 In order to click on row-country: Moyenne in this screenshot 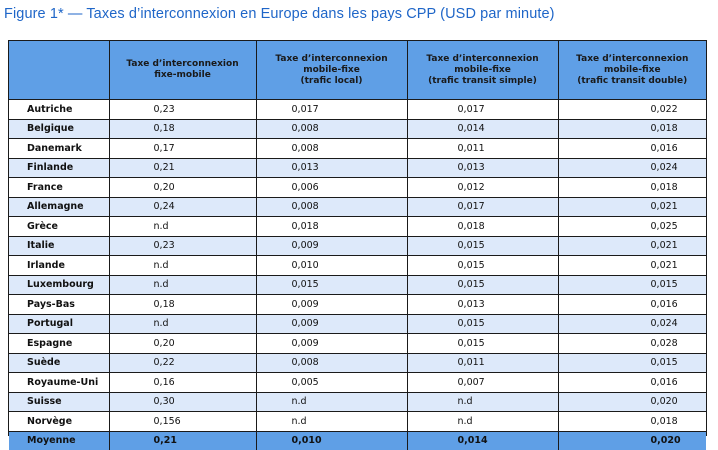, I will do `click(59, 440)`.